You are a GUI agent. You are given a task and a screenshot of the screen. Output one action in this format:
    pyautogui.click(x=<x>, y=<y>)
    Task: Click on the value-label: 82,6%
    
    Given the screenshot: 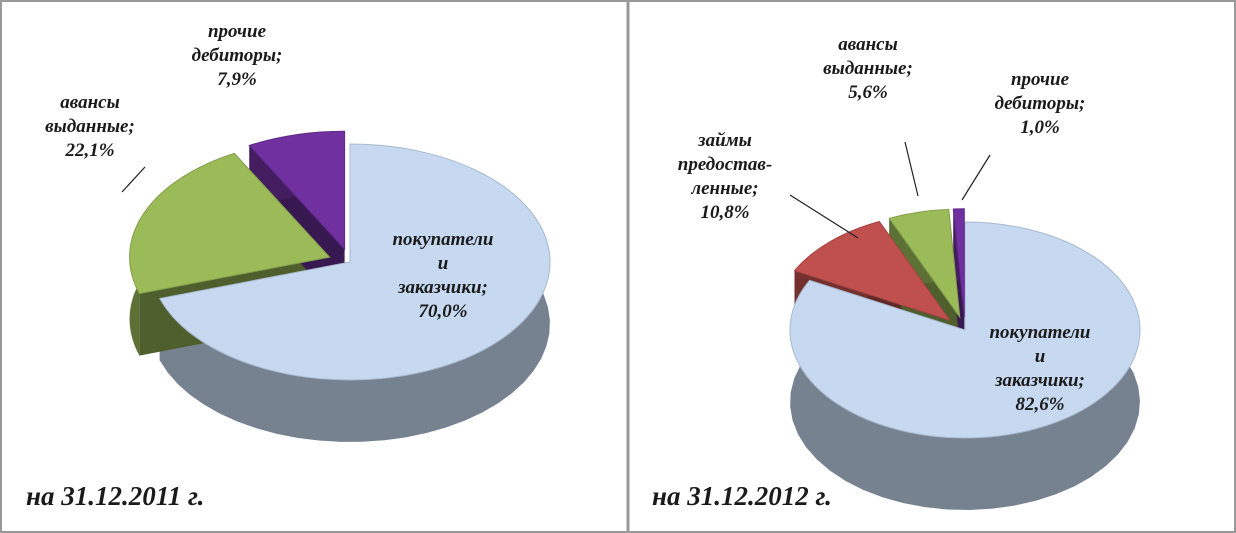 What is the action you would take?
    pyautogui.click(x=1039, y=404)
    